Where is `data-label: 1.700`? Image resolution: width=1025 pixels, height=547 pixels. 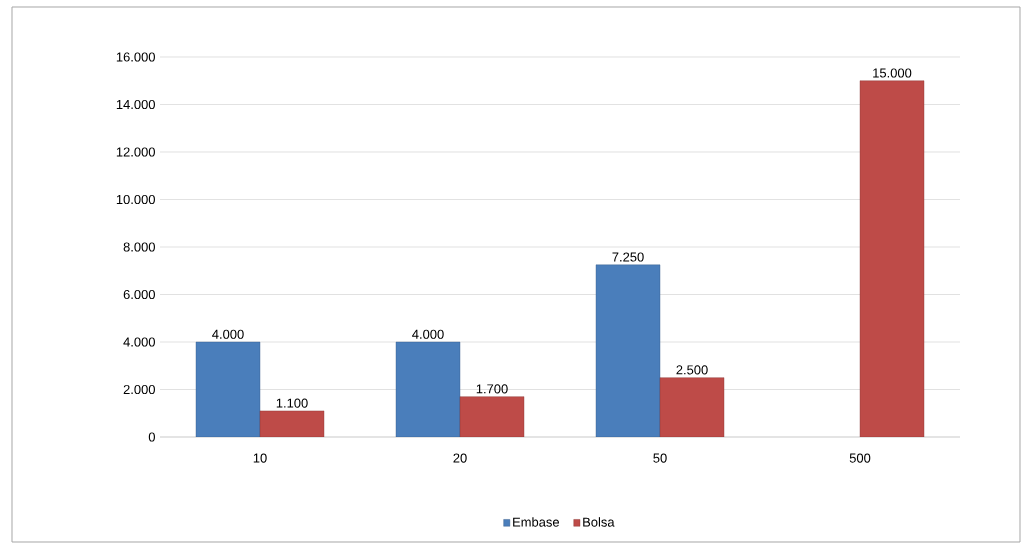
data-label: 1.700 is located at coordinates (492, 389).